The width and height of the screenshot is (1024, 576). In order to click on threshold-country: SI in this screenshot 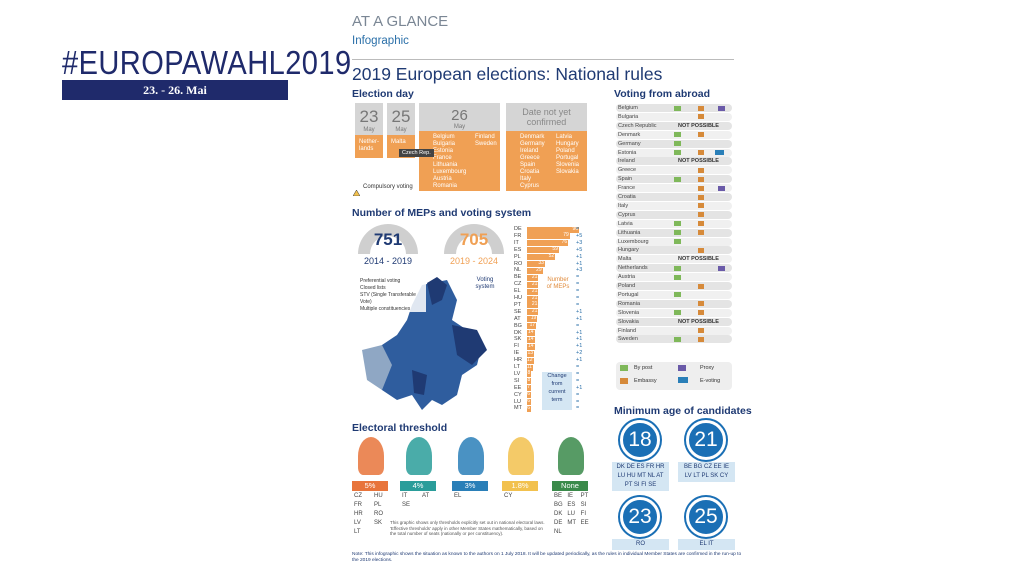, I will do `click(583, 505)`.